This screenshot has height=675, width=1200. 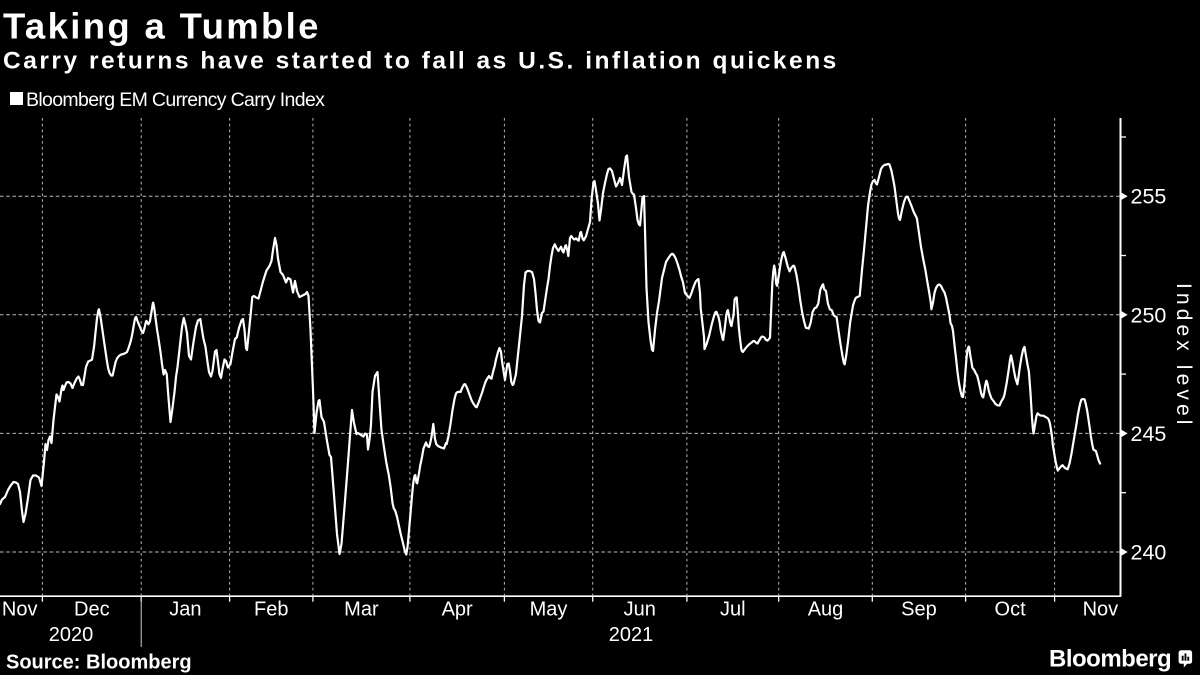 What do you see at coordinates (733, 610) in the screenshot?
I see `svg-text: Jul` at bounding box center [733, 610].